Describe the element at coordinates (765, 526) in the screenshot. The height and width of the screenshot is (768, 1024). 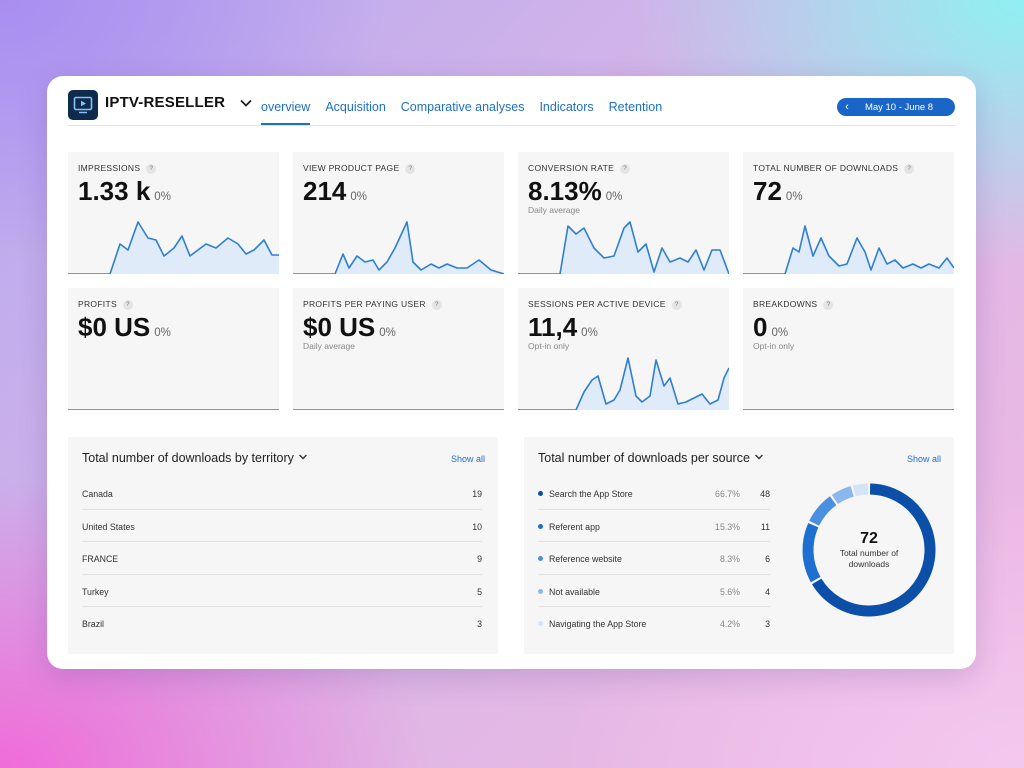
I see `source-count: 11` at that location.